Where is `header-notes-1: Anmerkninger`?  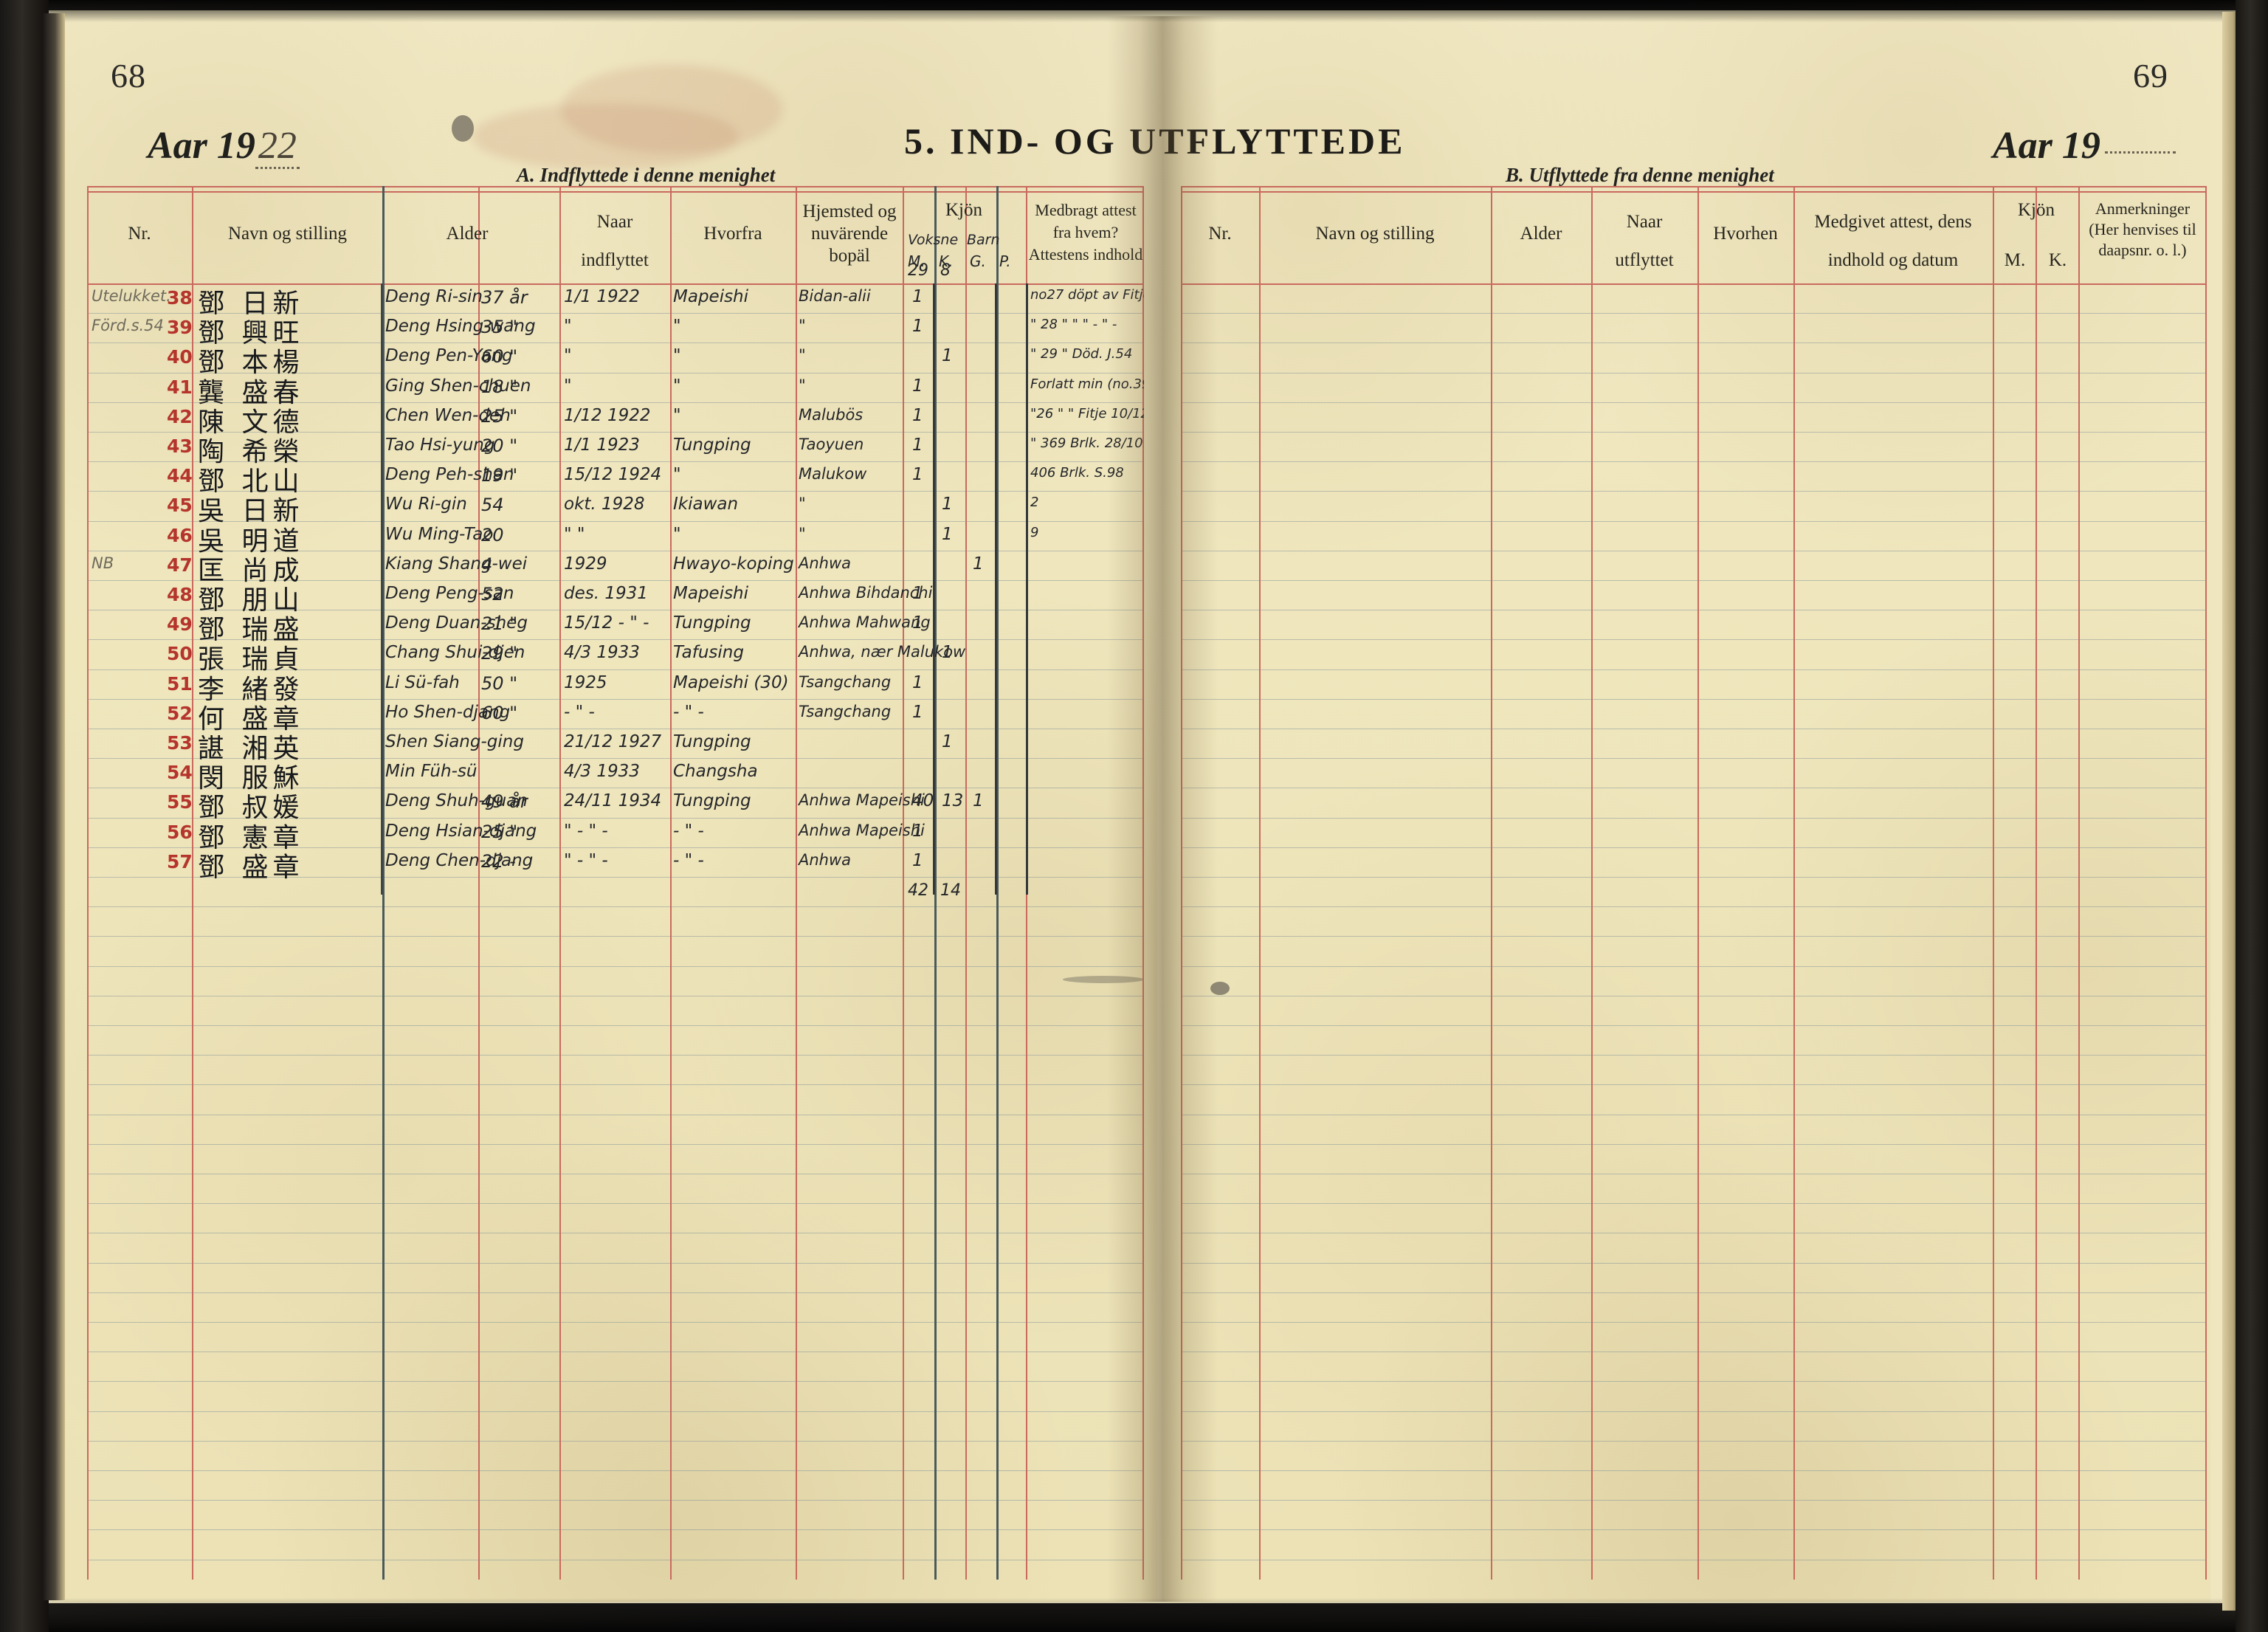
header-notes-1: Anmerkninger is located at coordinates (2143, 208).